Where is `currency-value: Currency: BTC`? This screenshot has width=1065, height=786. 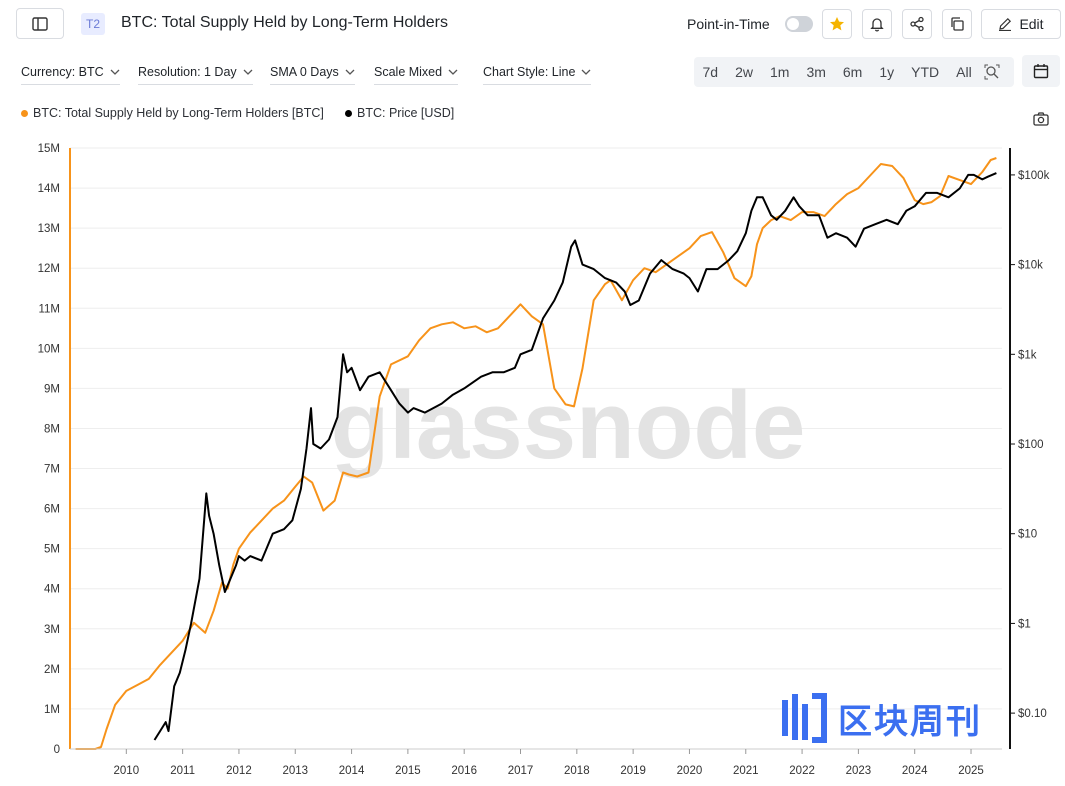
currency-value: Currency: BTC is located at coordinates (62, 72).